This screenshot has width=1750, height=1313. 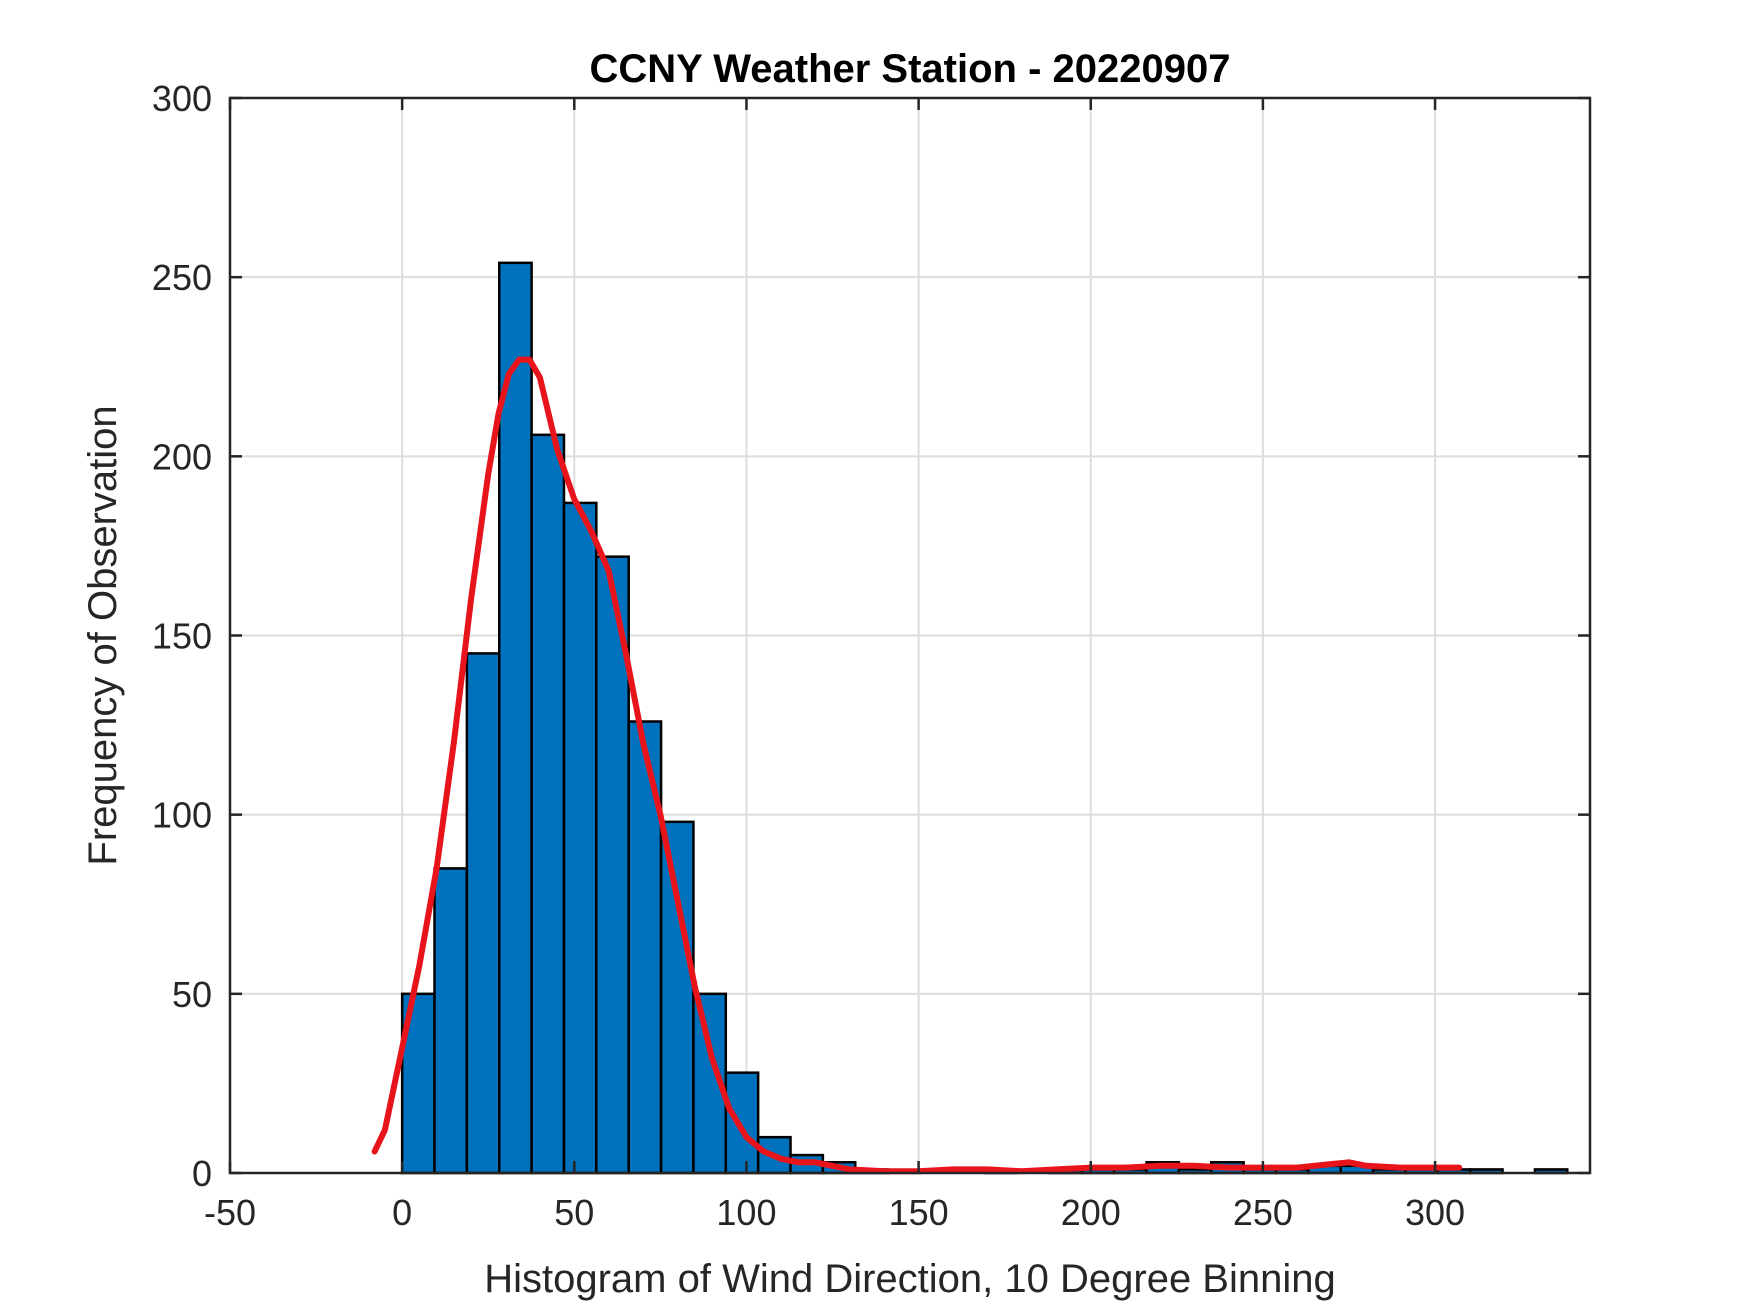 I want to click on x-tick-label: 150, so click(x=919, y=1212).